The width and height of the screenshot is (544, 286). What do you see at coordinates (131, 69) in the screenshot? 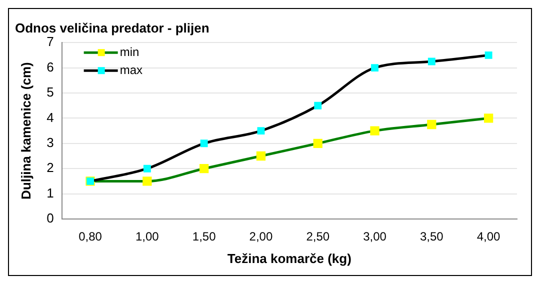
I see `legend-label: max` at bounding box center [131, 69].